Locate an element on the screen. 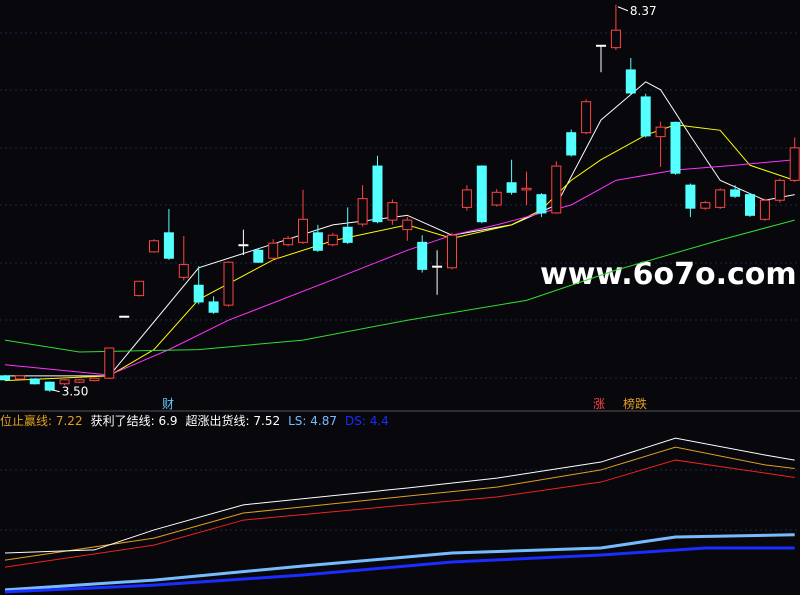 The width and height of the screenshot is (800, 595). legend-value: 7.52 is located at coordinates (266, 421).